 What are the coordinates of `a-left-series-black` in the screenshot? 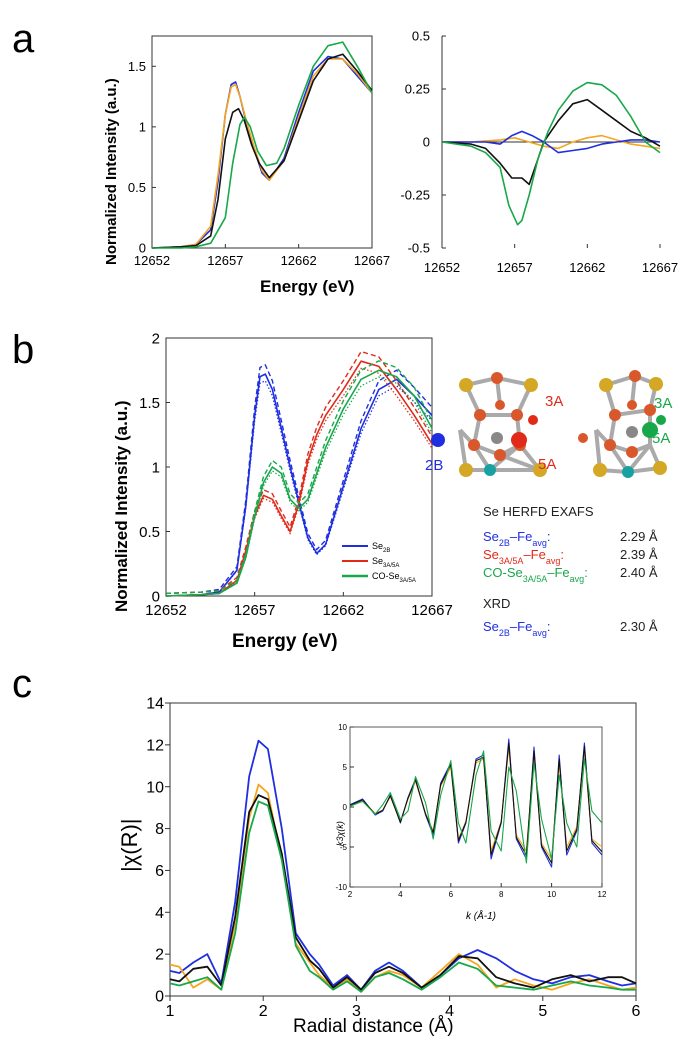 It's located at (262, 151).